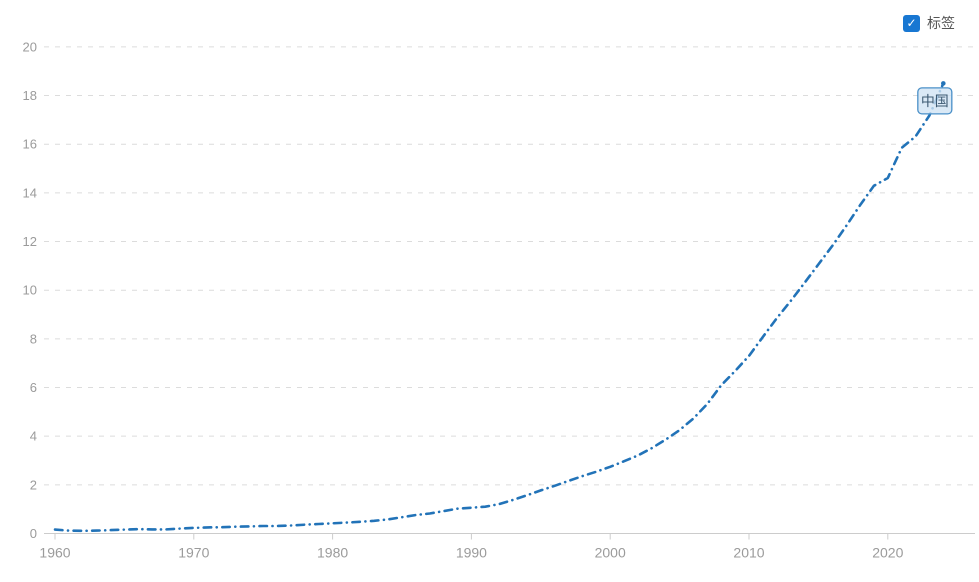  Describe the element at coordinates (30, 192) in the screenshot. I see `y-tick-label: 14` at that location.